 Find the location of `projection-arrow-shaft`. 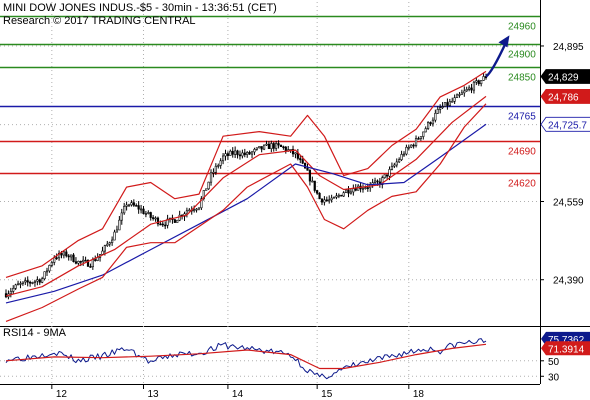

projection-arrow-shaft is located at coordinates (496, 59).